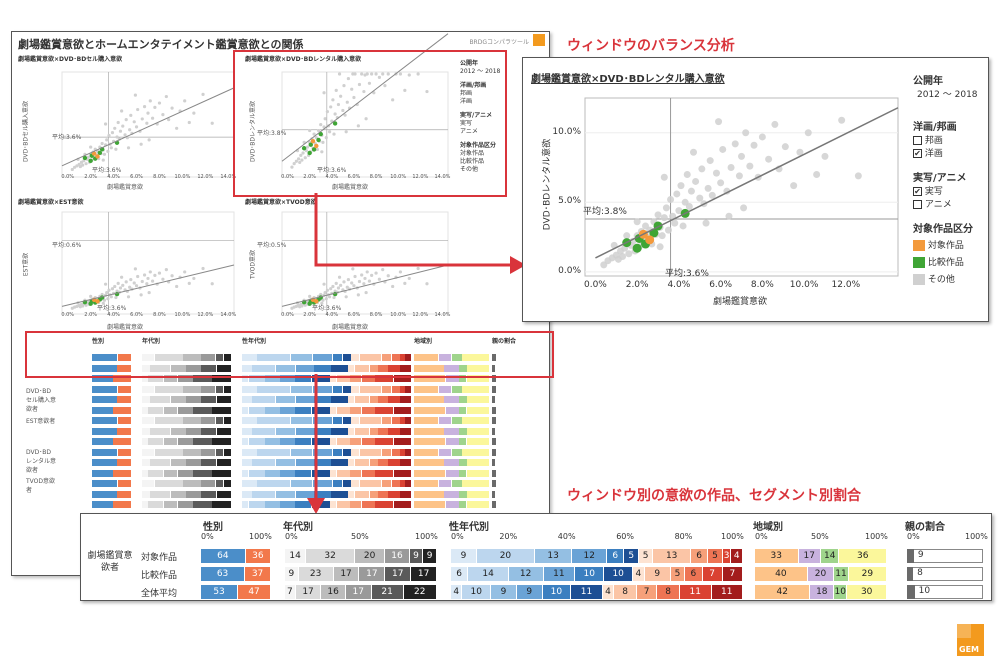  Describe the element at coordinates (125, 187) in the screenshot. I see `mini-xlabel: 劇場鑑賞意欲` at that location.